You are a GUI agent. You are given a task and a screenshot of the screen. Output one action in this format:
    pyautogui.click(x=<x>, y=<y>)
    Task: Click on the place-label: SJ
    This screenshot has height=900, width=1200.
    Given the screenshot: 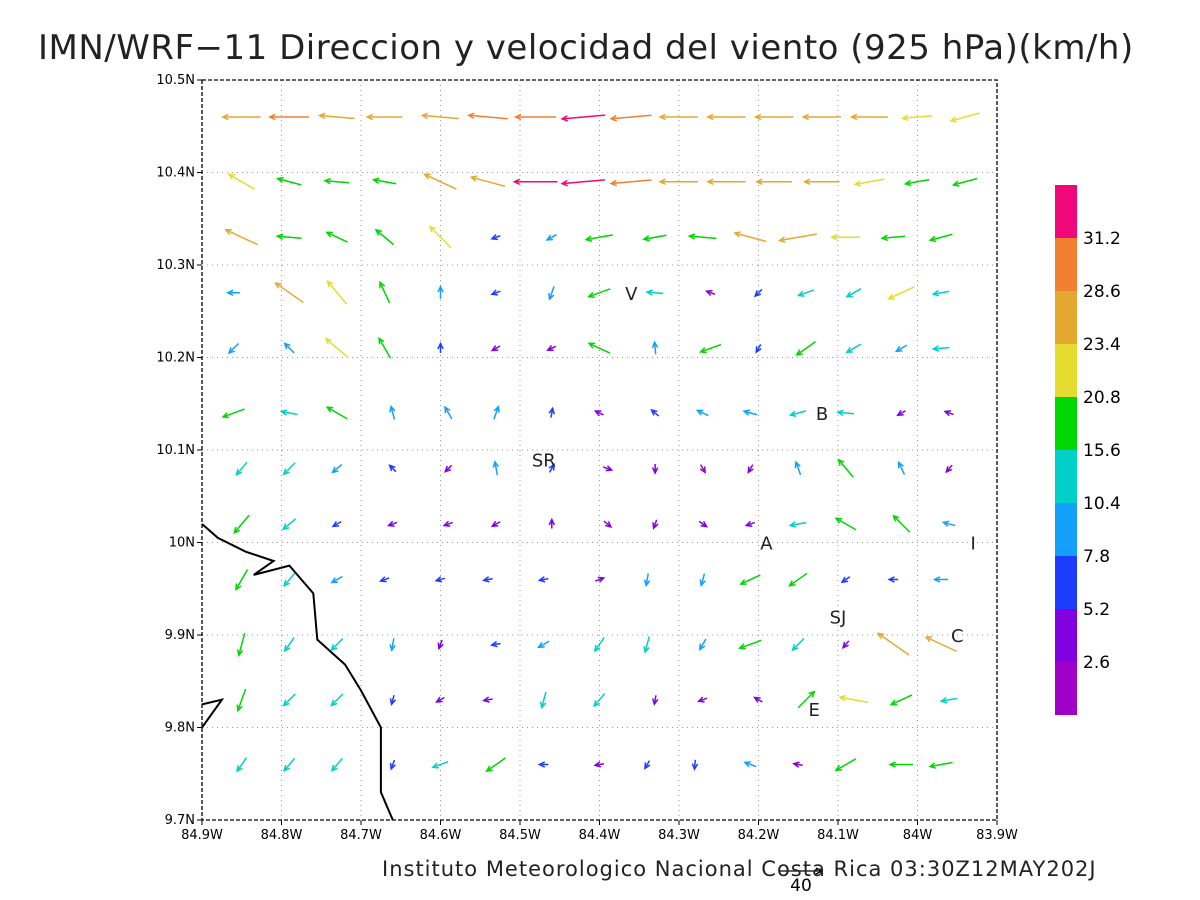 What is the action you would take?
    pyautogui.click(x=838, y=618)
    